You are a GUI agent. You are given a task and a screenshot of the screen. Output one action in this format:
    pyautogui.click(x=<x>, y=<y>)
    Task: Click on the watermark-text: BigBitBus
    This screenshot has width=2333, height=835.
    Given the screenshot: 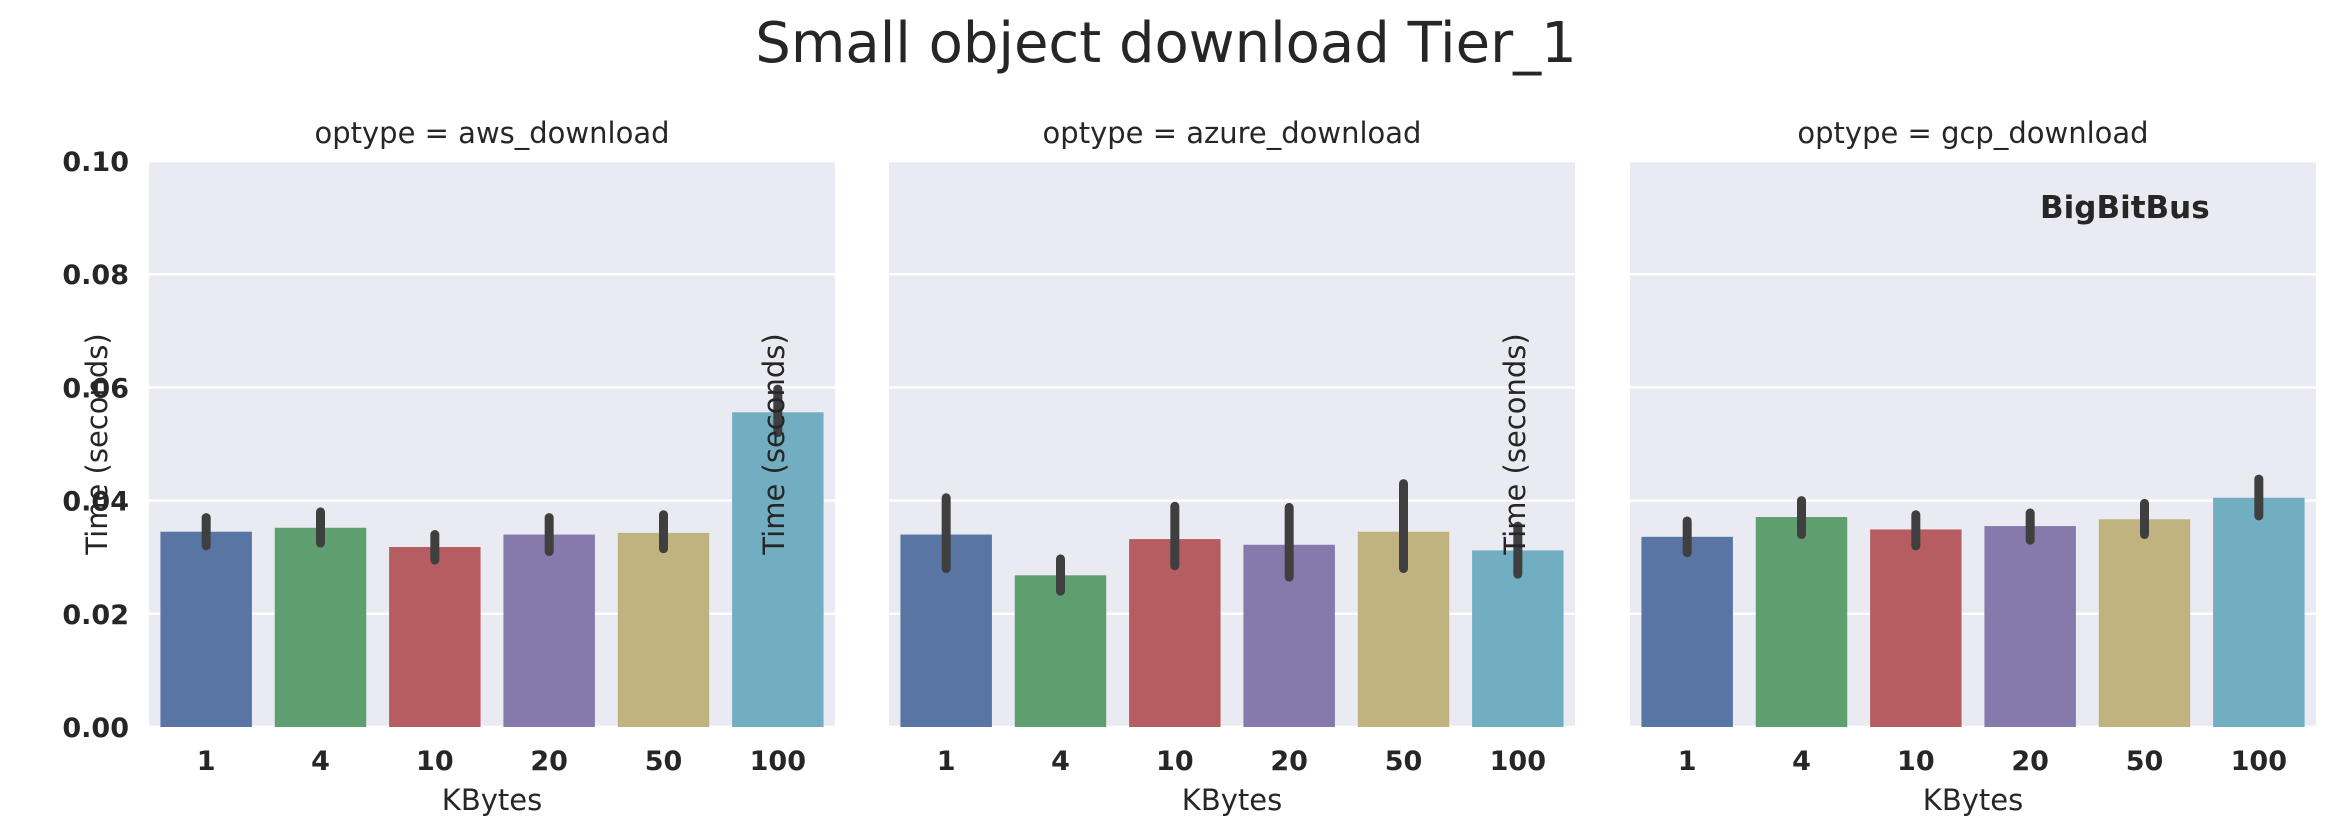 What is the action you would take?
    pyautogui.click(x=2125, y=208)
    